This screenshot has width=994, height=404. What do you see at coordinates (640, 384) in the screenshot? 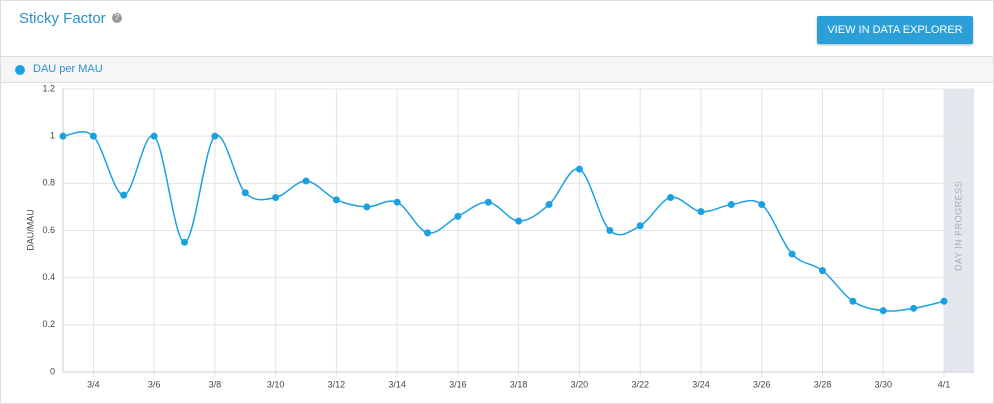
I see `x-tick-label: 3/22` at bounding box center [640, 384].